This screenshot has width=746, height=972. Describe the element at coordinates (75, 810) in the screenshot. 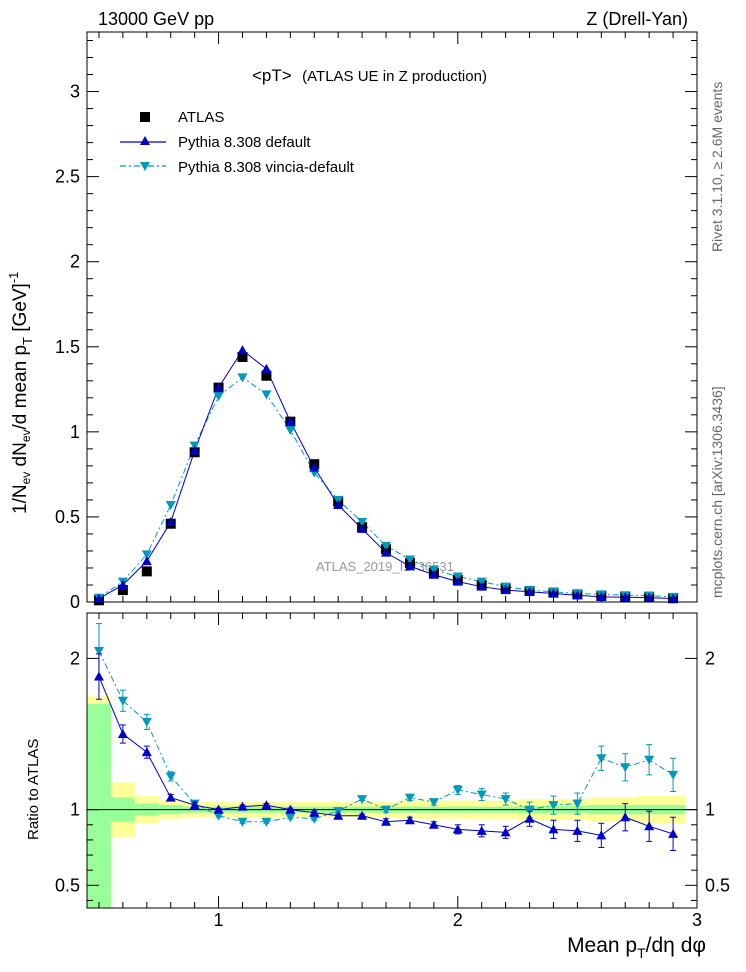

I see `ratio-ytick-label-left: 1` at that location.